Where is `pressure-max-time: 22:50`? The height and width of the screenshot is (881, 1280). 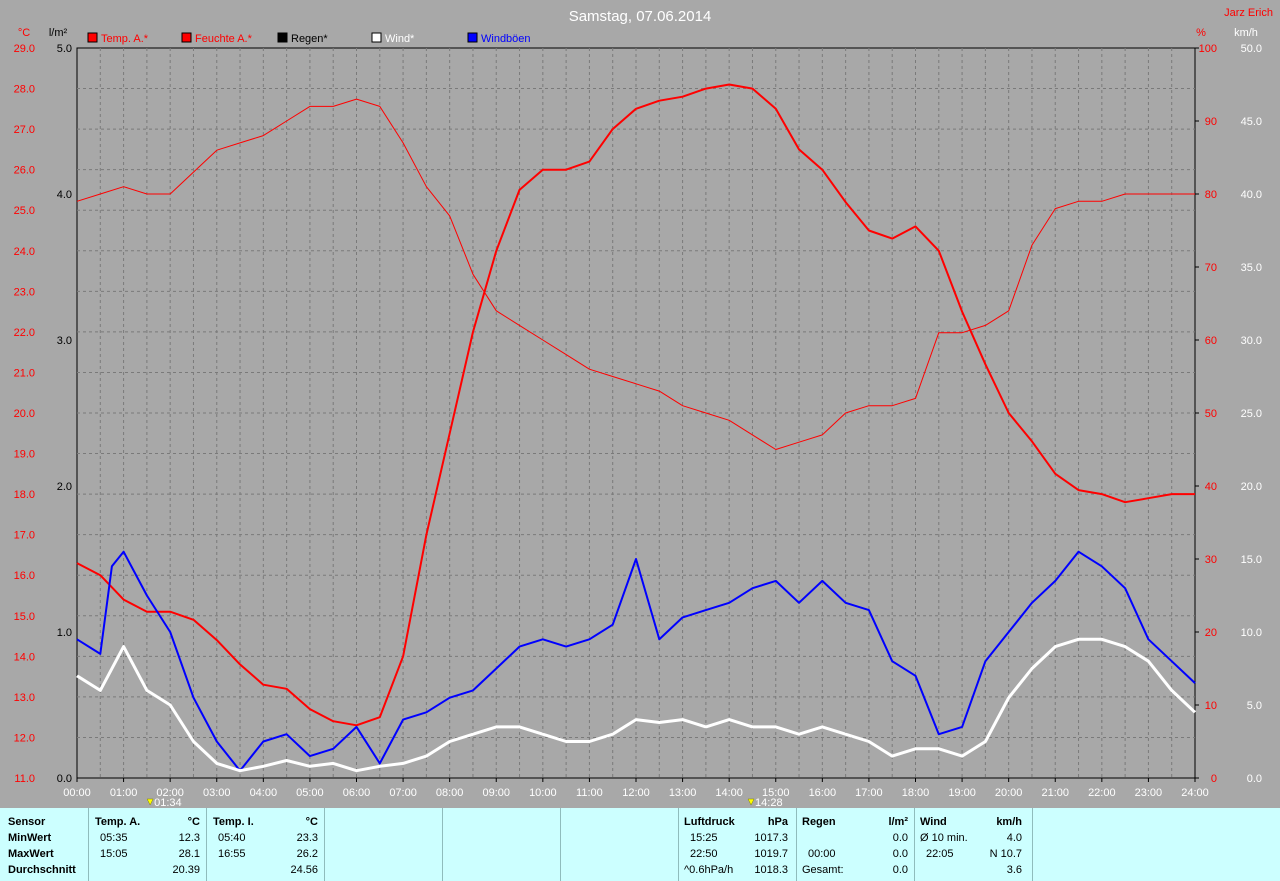
pressure-max-time: 22:50 is located at coordinates (704, 854).